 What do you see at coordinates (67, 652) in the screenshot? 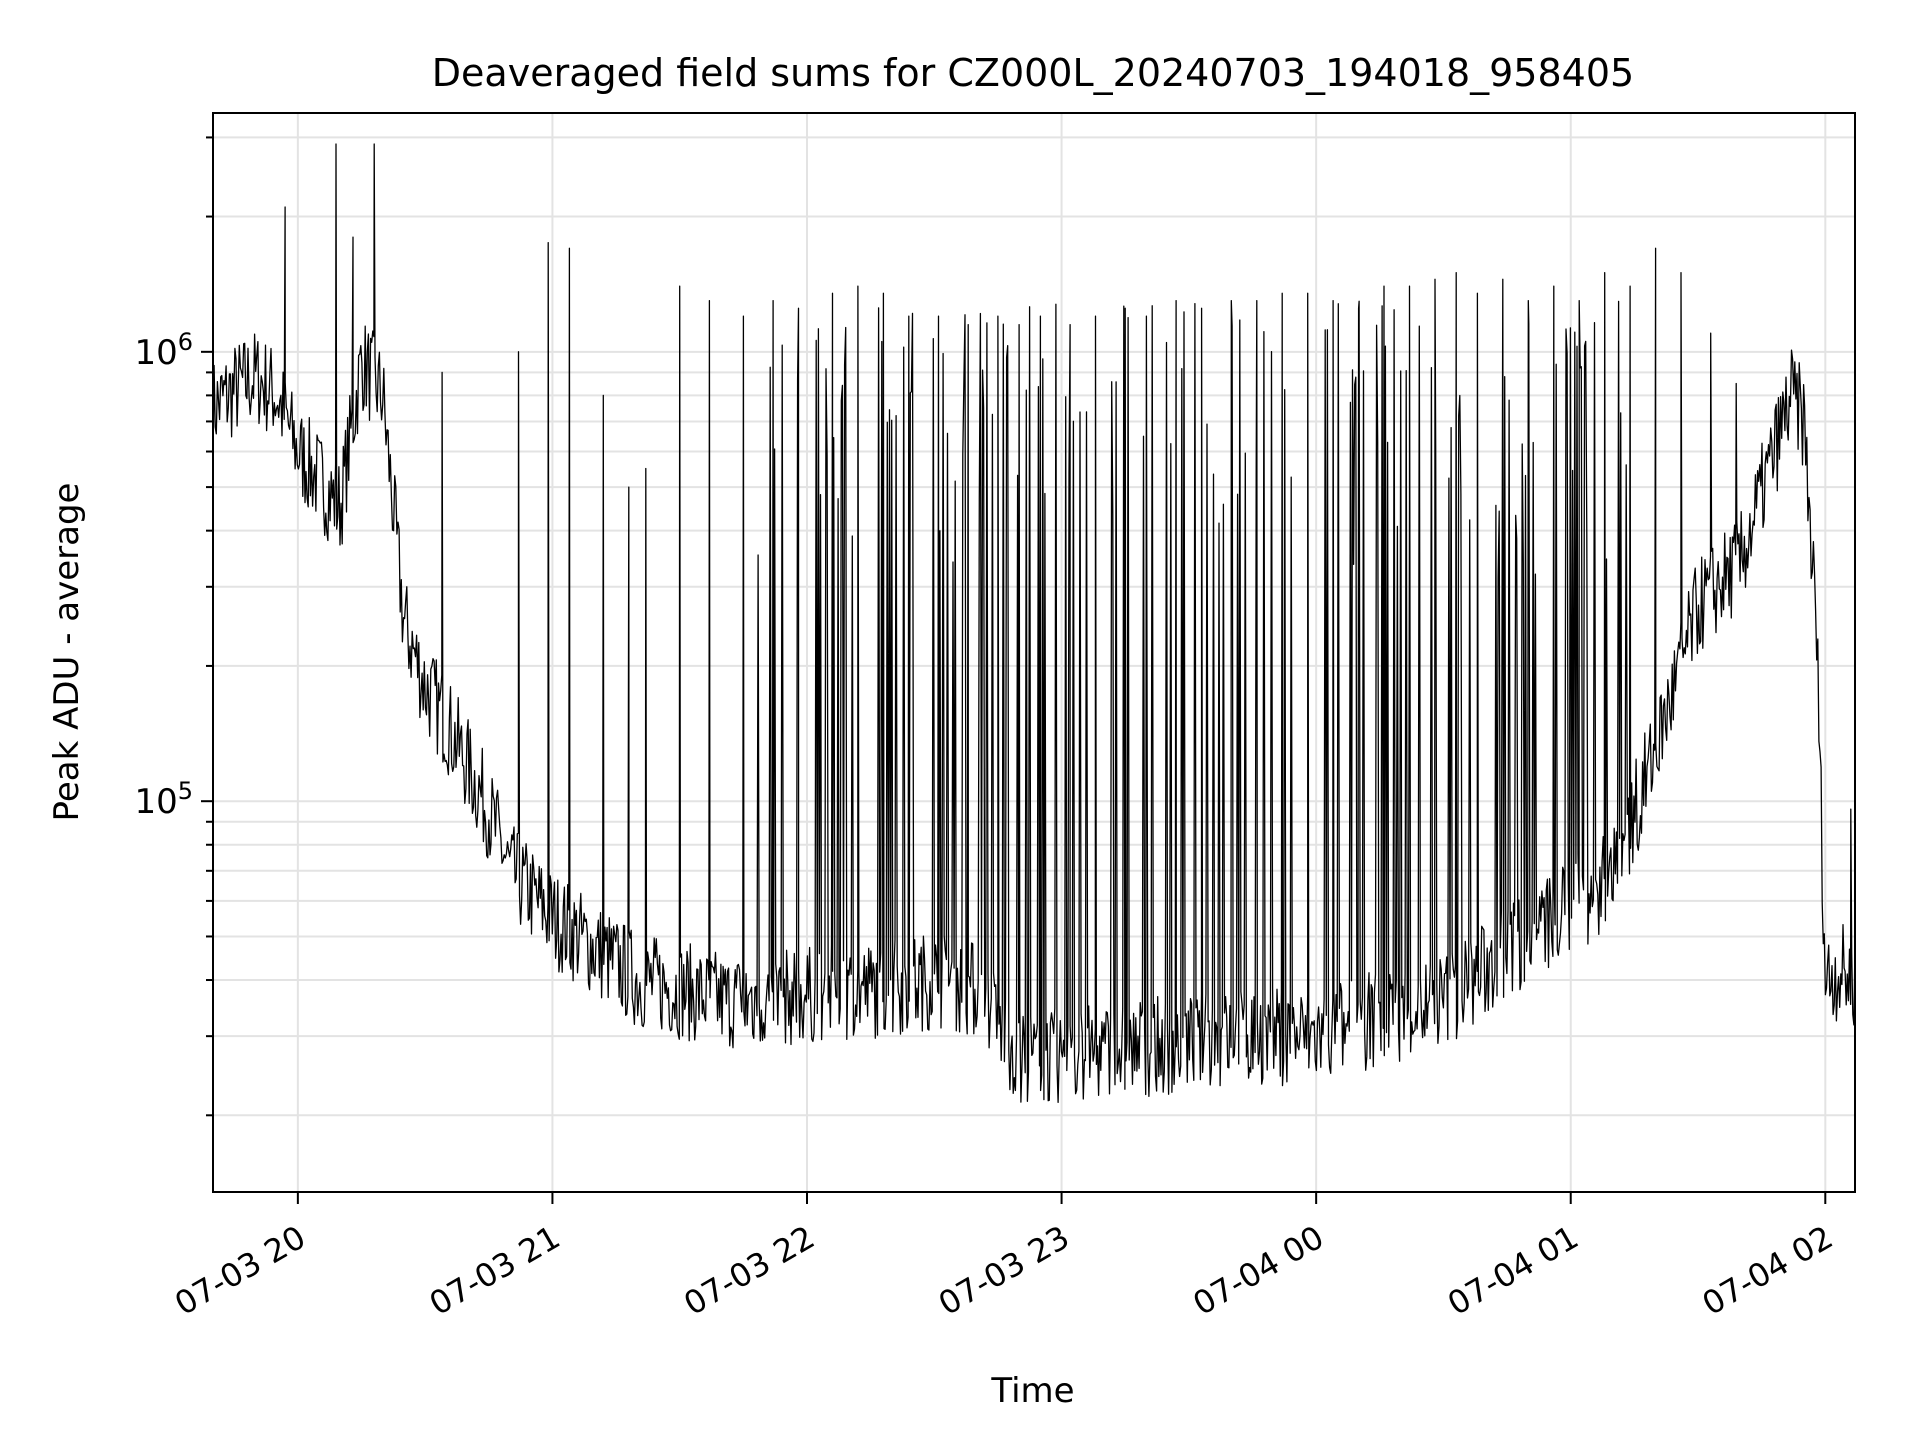
I see `y-axis-label: Peak ADU - average` at bounding box center [67, 652].